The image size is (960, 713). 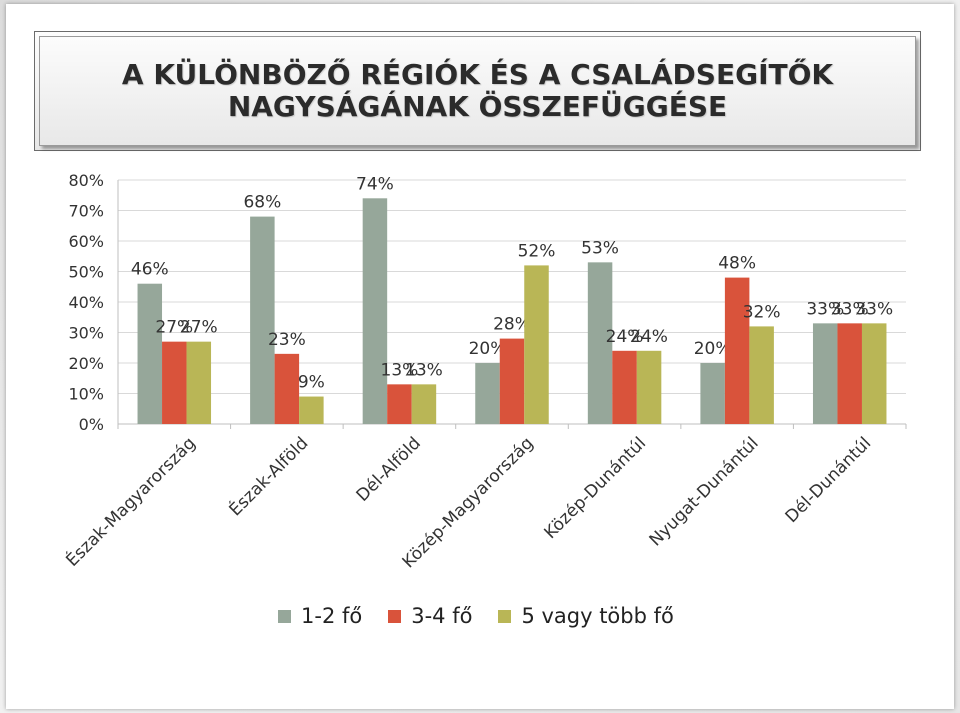 I want to click on legend-item-series-3: 5 vagy több fő, so click(x=586, y=616).